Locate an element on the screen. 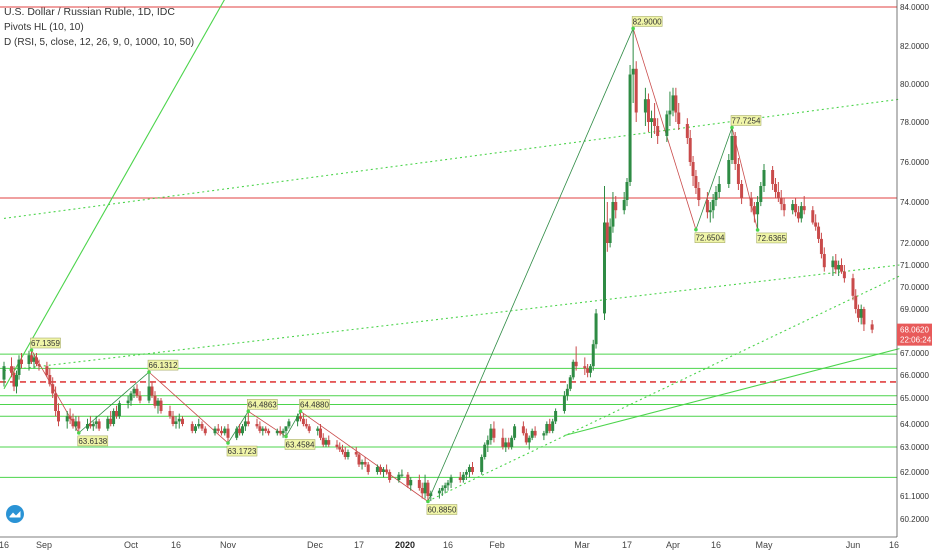 The image size is (932, 550). pivot-label-high: 66.1312 is located at coordinates (163, 366).